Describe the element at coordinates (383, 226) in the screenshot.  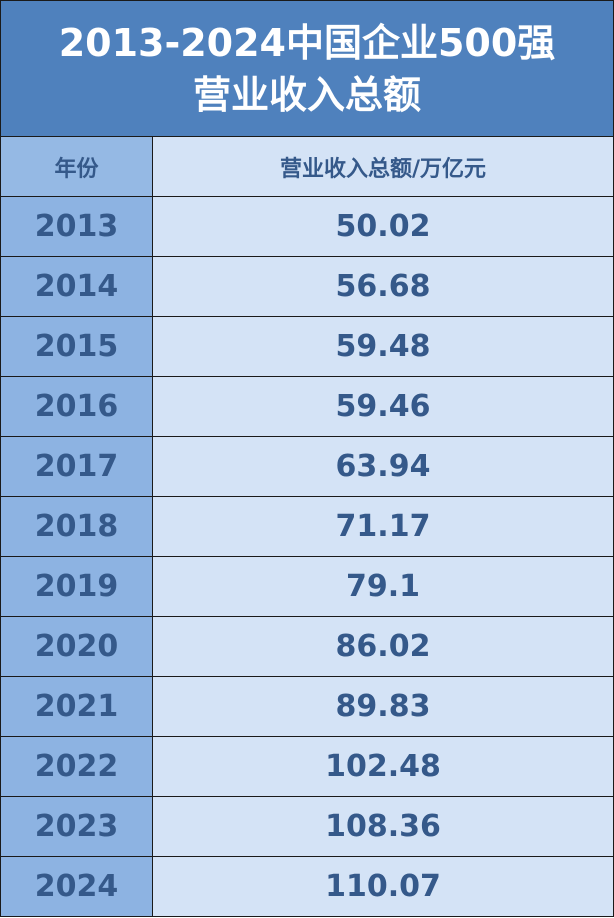
I see `revenue-cell: 50.02` at that location.